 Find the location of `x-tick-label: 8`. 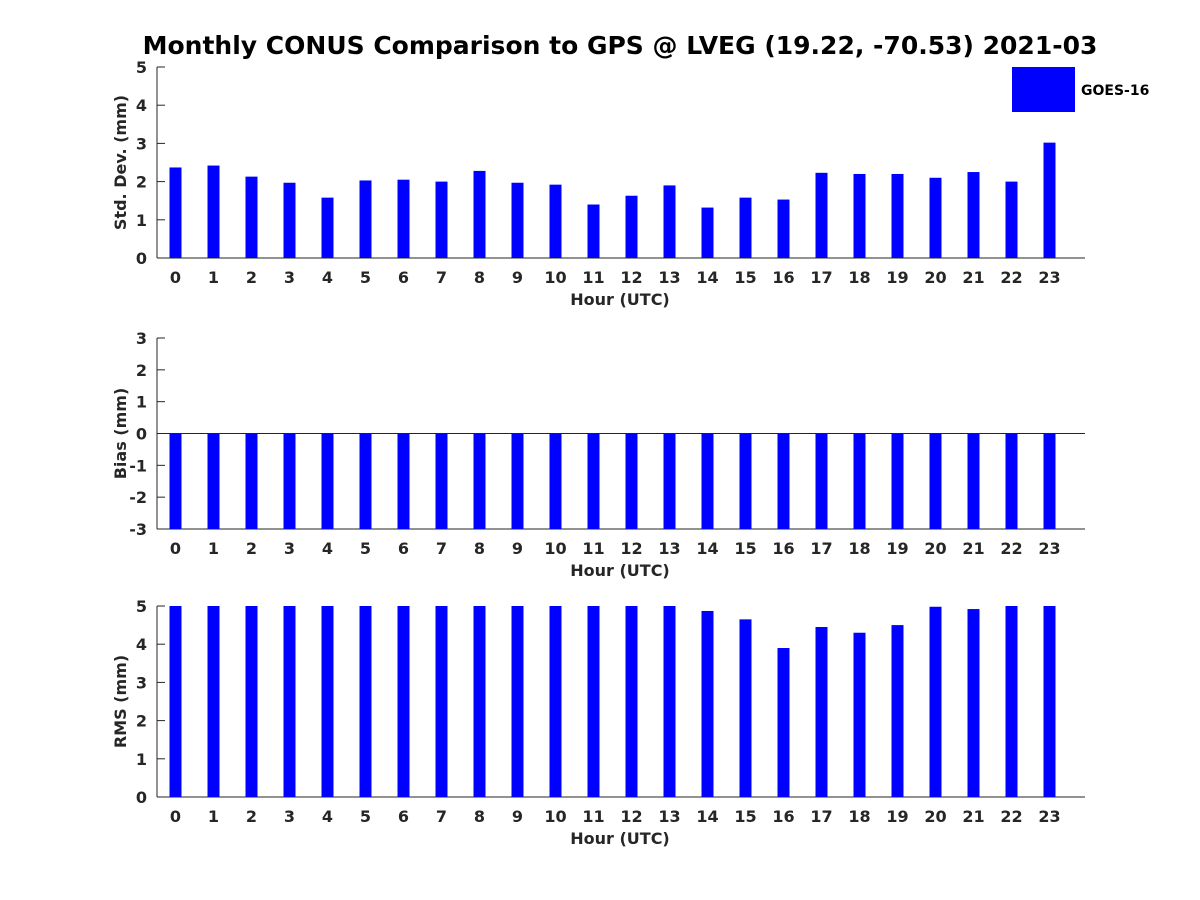

x-tick-label: 8 is located at coordinates (479, 816).